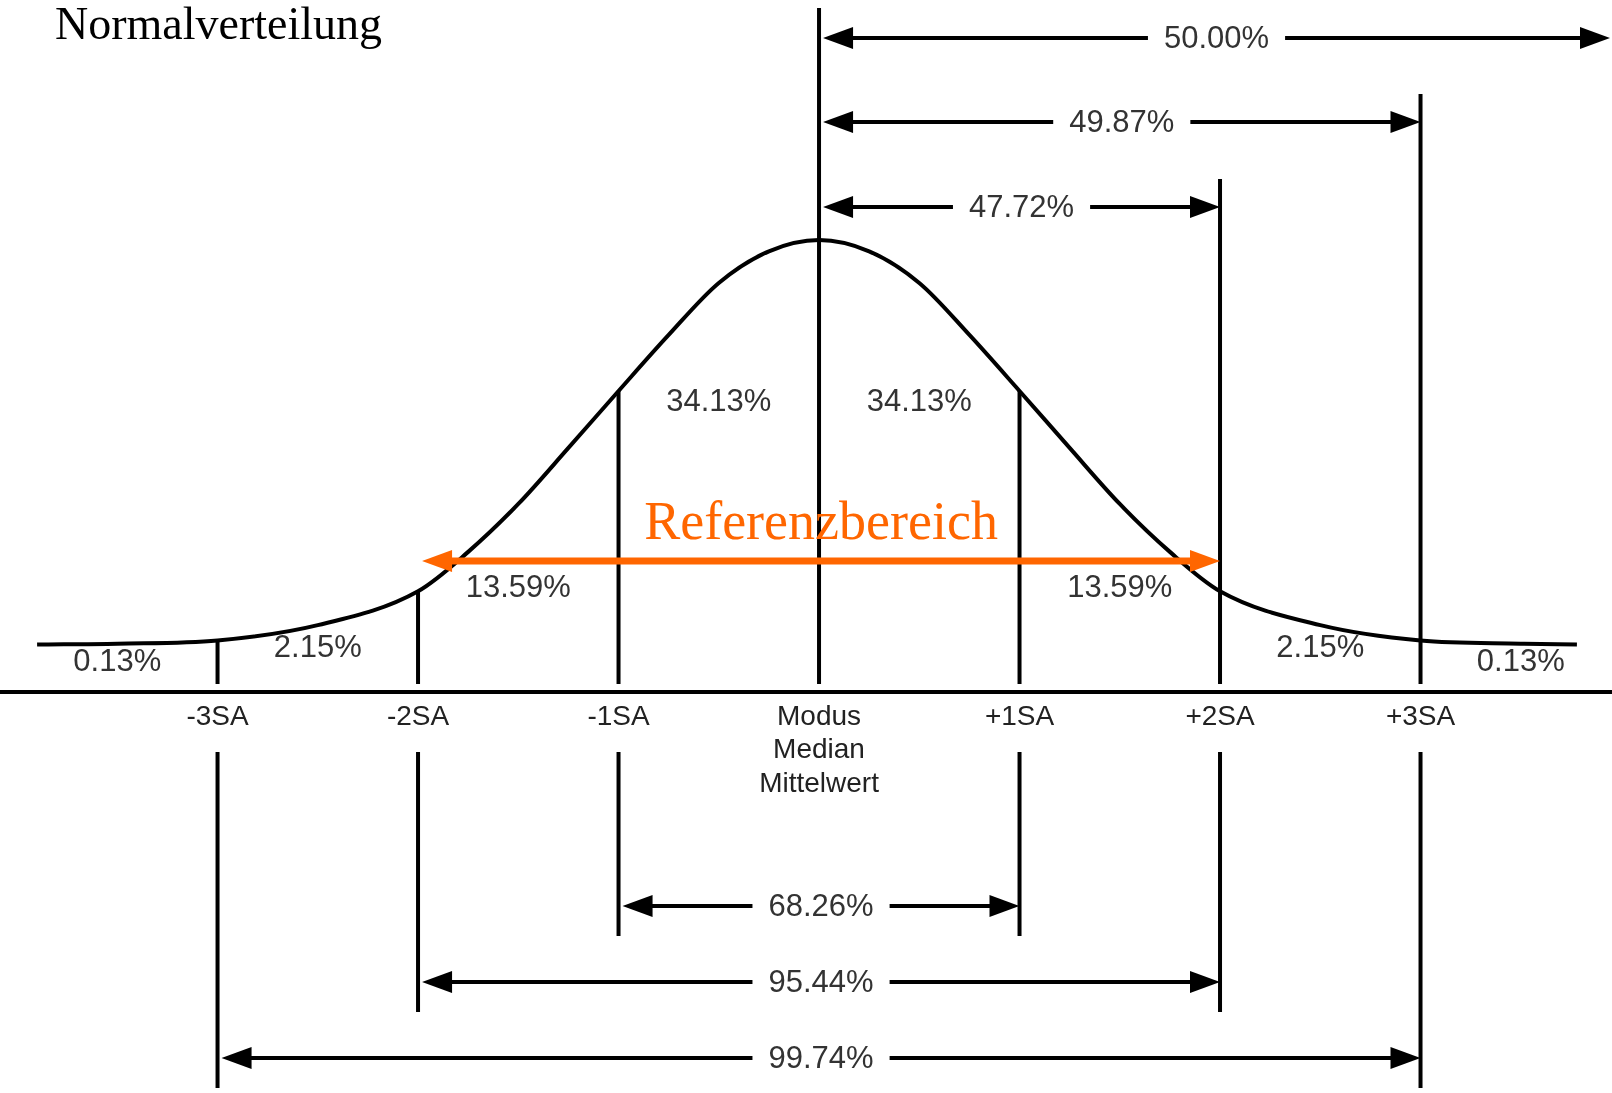  I want to click on text: 49.87%, so click(1122, 121).